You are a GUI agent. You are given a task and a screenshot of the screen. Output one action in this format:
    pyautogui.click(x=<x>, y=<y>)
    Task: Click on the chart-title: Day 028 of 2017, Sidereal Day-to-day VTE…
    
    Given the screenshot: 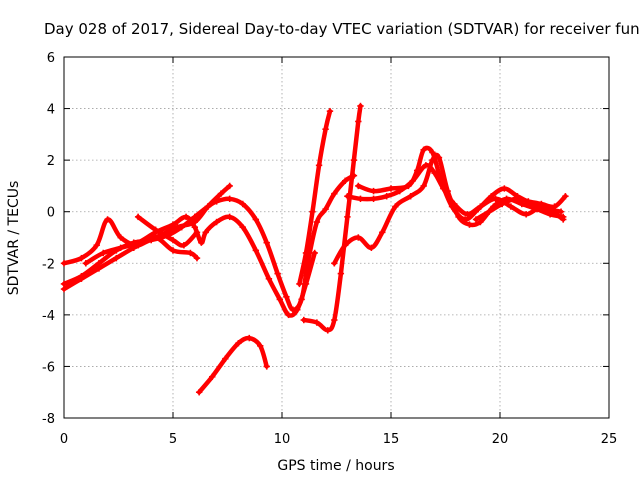 What is the action you would take?
    pyautogui.click(x=342, y=29)
    